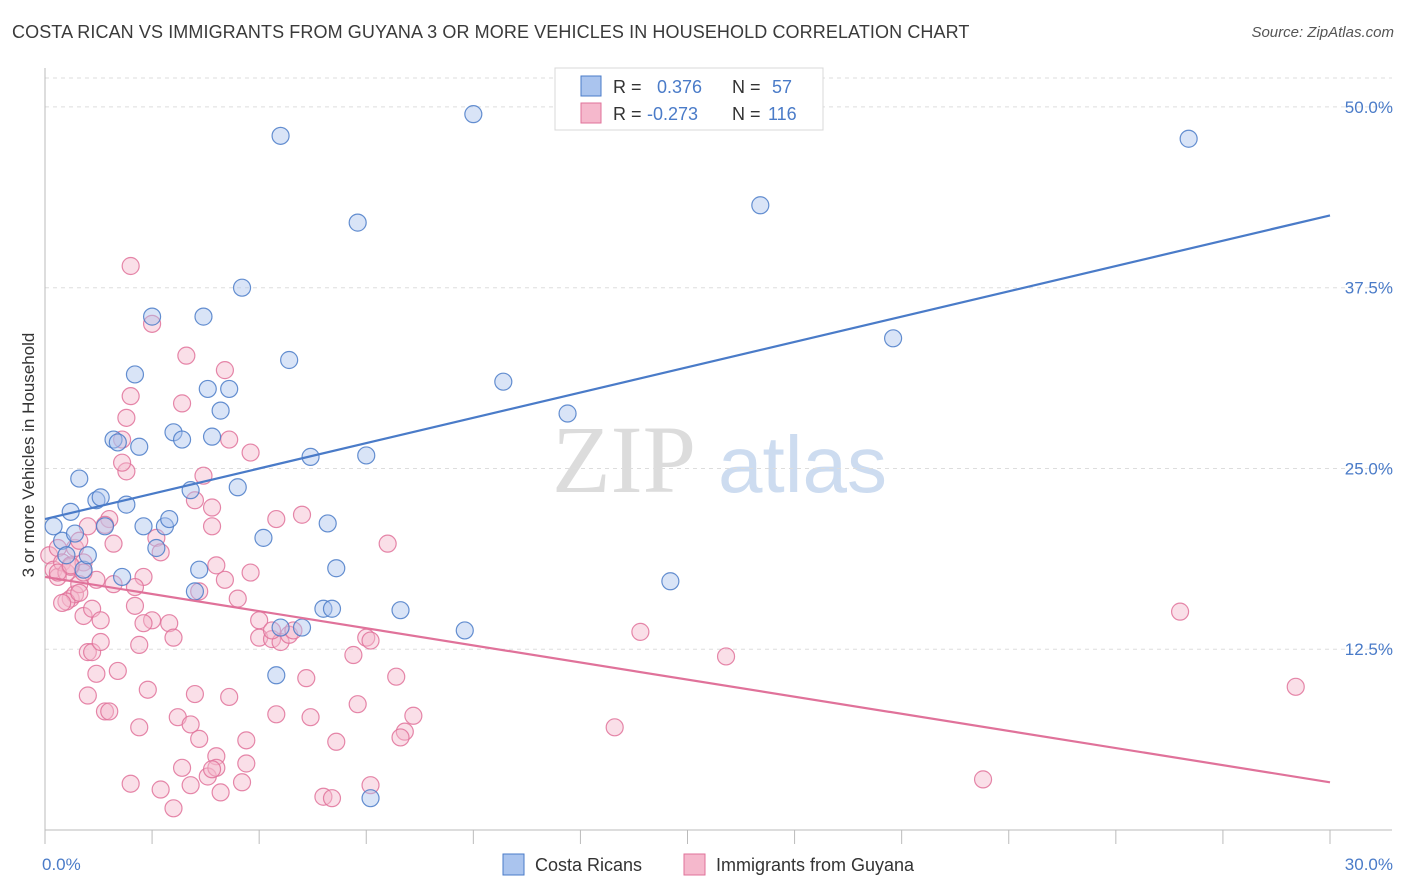 This screenshot has height=892, width=1406. Describe the element at coordinates (627, 114) in the screenshot. I see `legend-r-label-2: R =` at that location.